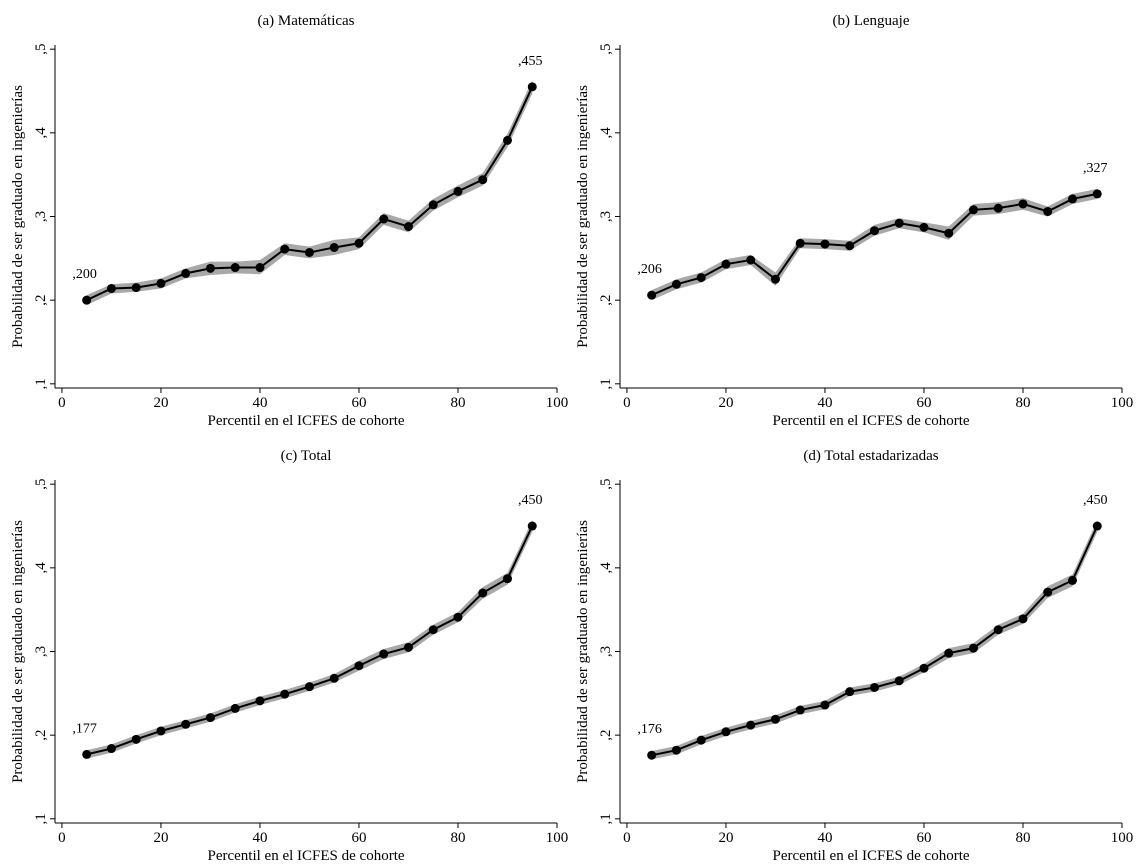  What do you see at coordinates (649, 269) in the screenshot?
I see `value-label: ,206` at bounding box center [649, 269].